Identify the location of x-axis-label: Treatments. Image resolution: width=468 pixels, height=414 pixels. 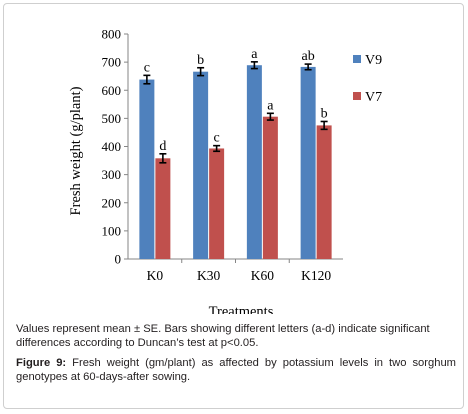
(241, 309).